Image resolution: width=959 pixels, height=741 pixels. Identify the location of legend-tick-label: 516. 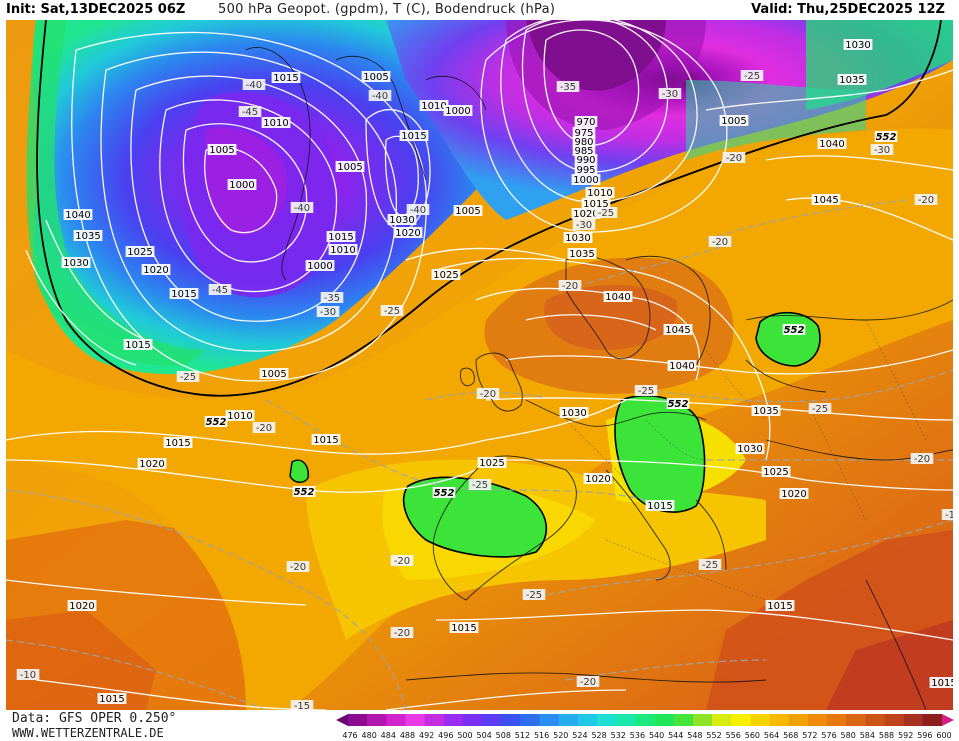
(541, 735).